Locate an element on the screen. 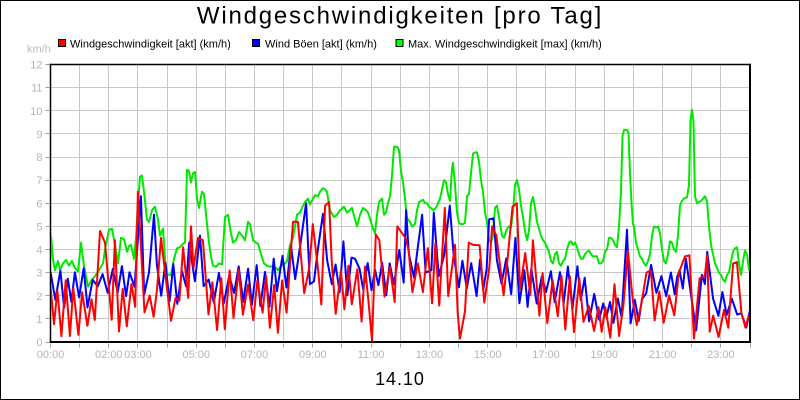 Image resolution: width=800 pixels, height=400 pixels. svg-text: 03:00 is located at coordinates (138, 355).